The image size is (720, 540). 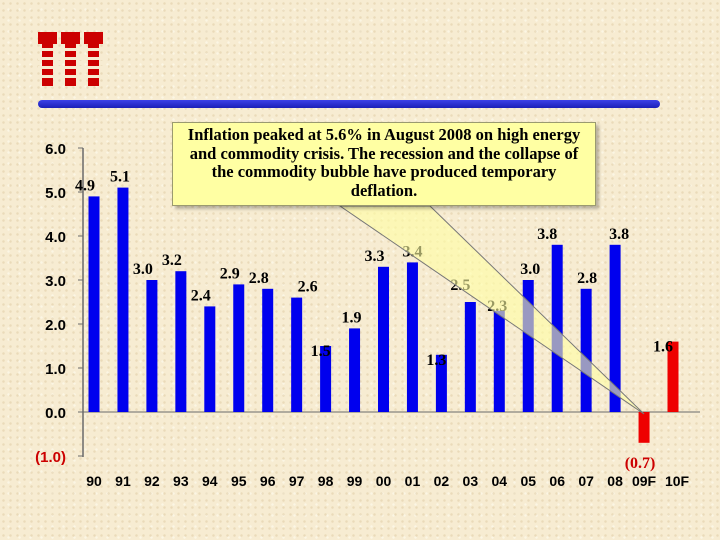 I want to click on value-label-95: 2.9, so click(x=230, y=273).